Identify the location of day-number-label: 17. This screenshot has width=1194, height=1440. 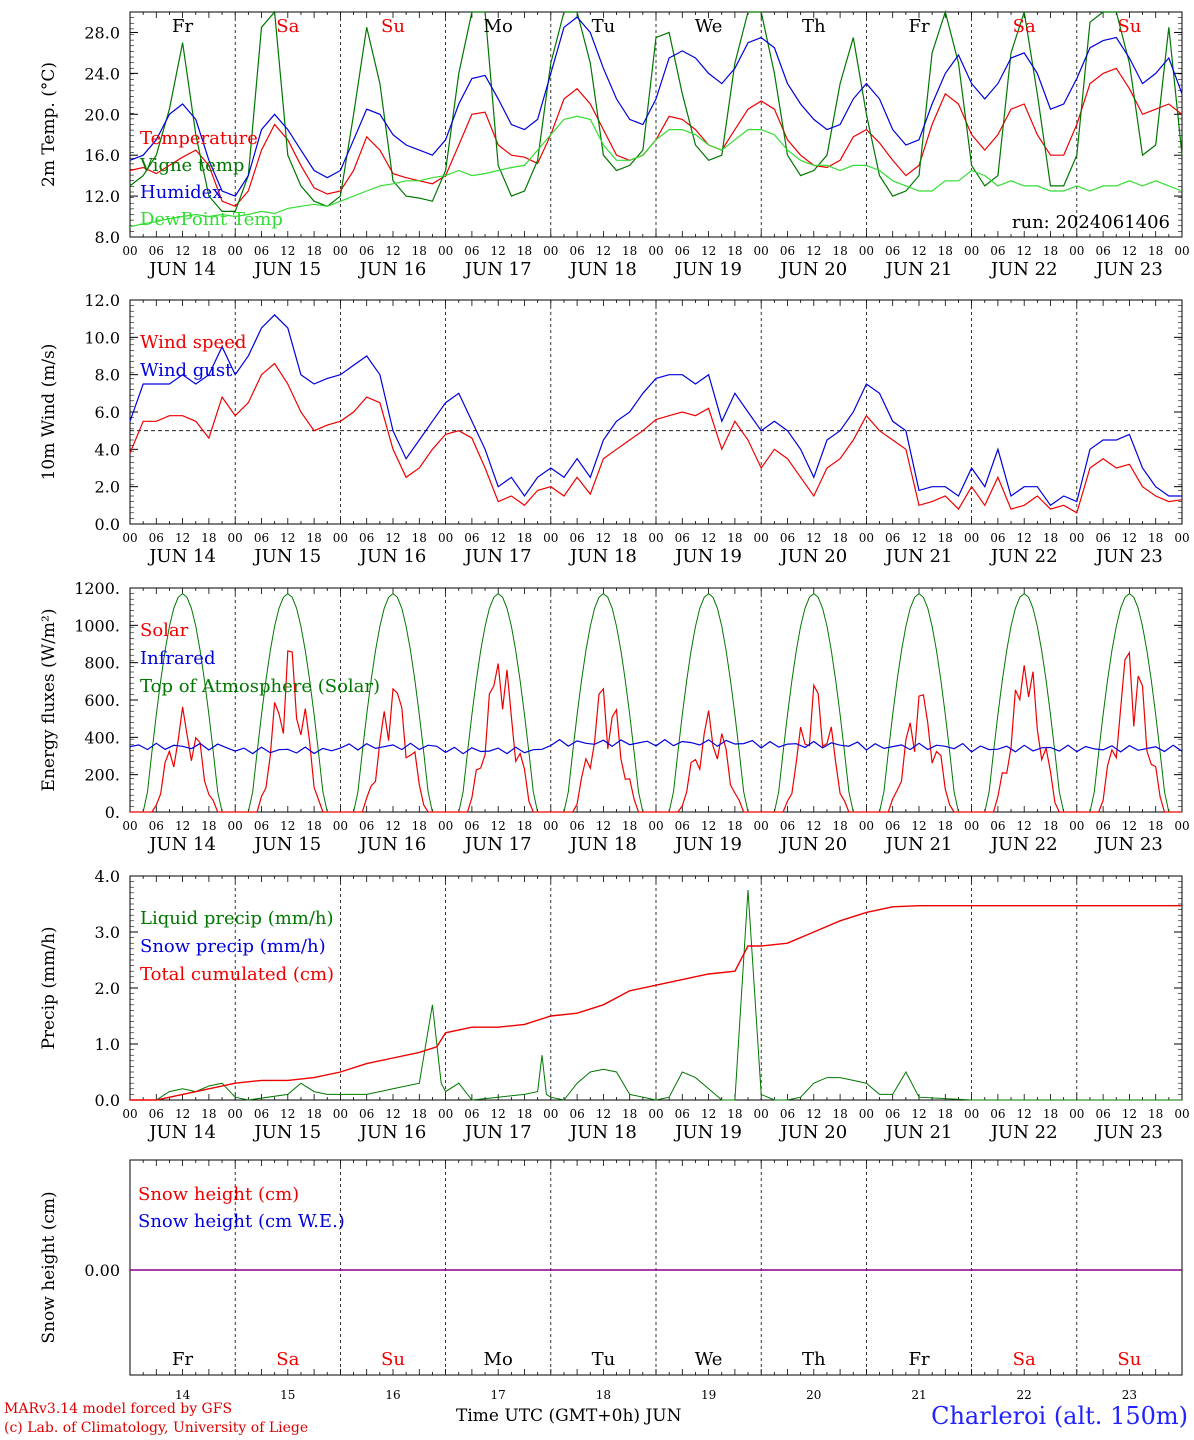
(498, 1395).